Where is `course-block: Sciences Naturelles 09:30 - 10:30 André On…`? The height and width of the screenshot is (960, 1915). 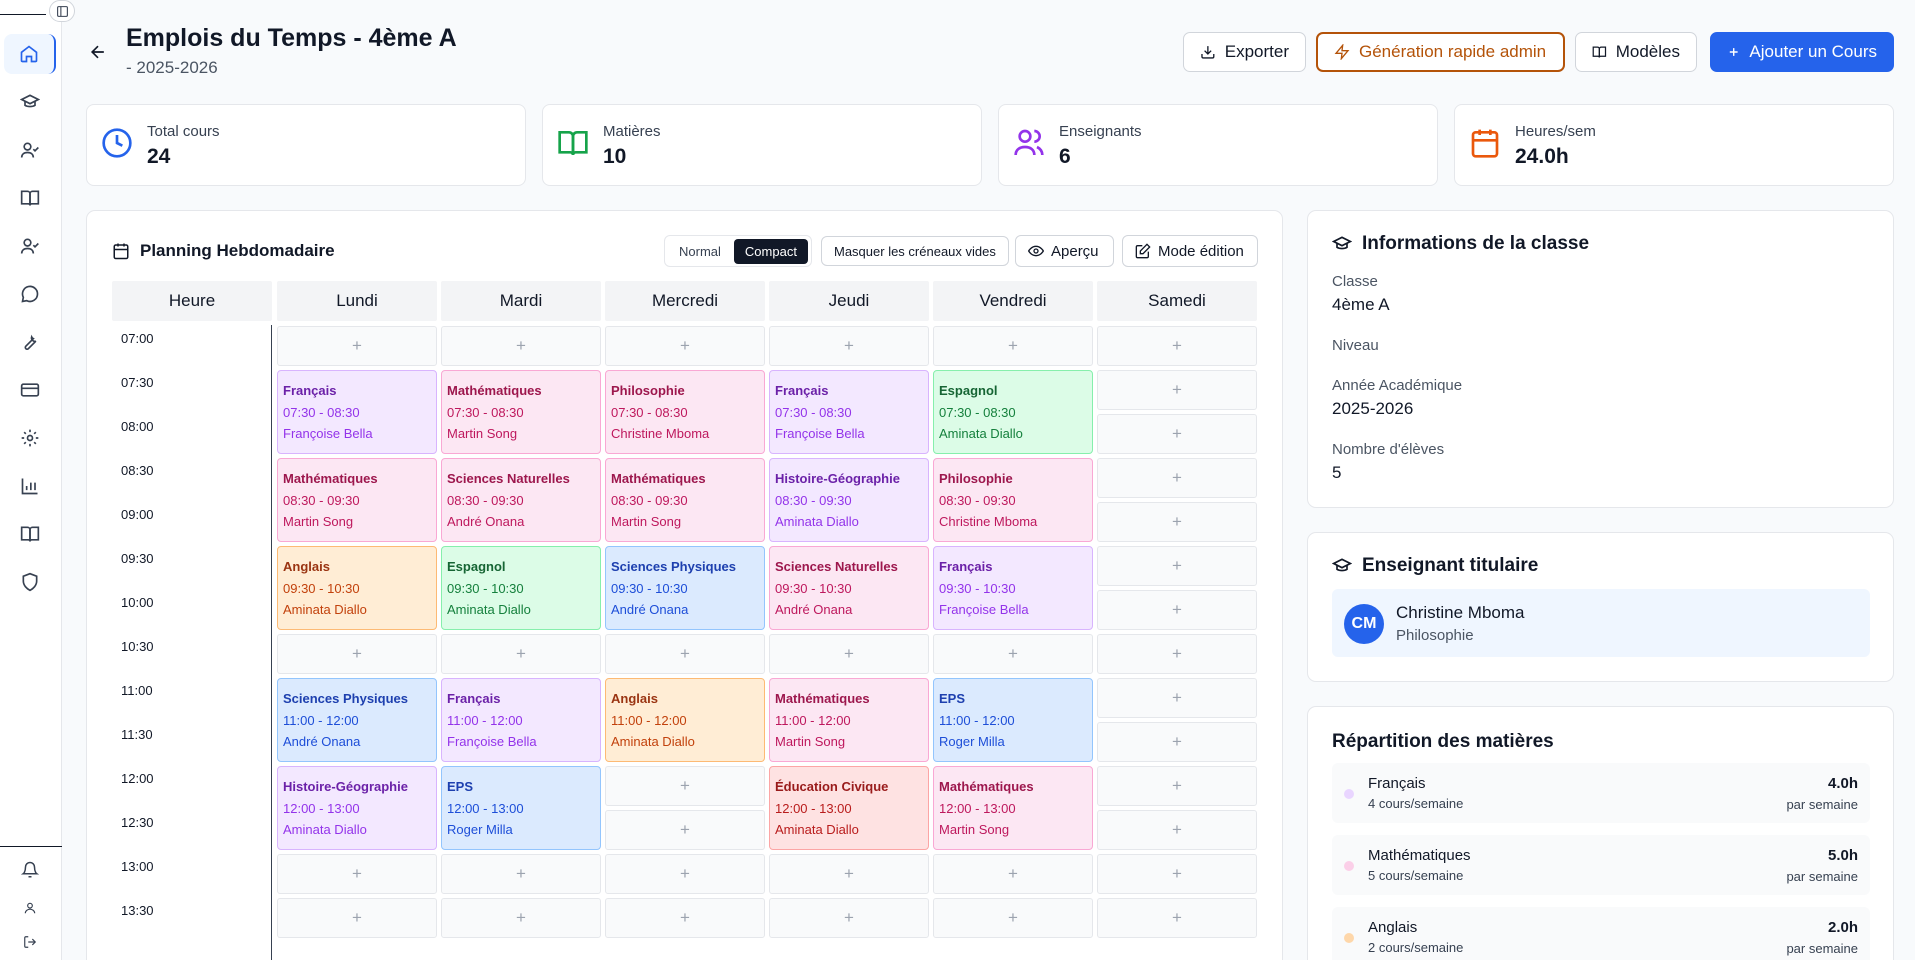 course-block: Sciences Naturelles 09:30 - 10:30 André On… is located at coordinates (849, 588).